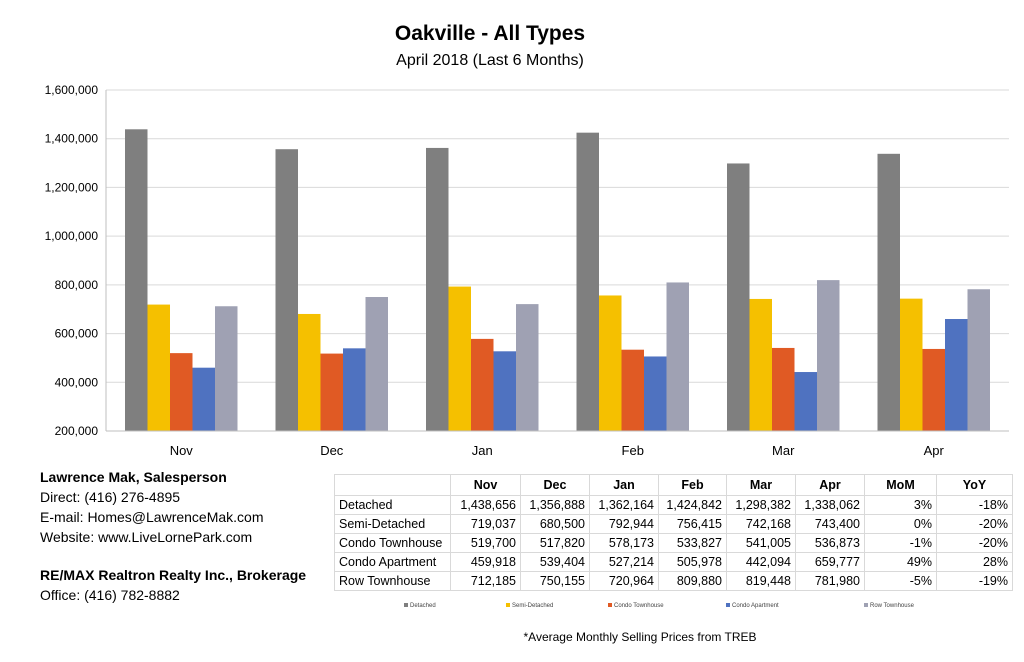 The width and height of the screenshot is (1024, 662). What do you see at coordinates (830, 524) in the screenshot?
I see `table-cell: 743,400` at bounding box center [830, 524].